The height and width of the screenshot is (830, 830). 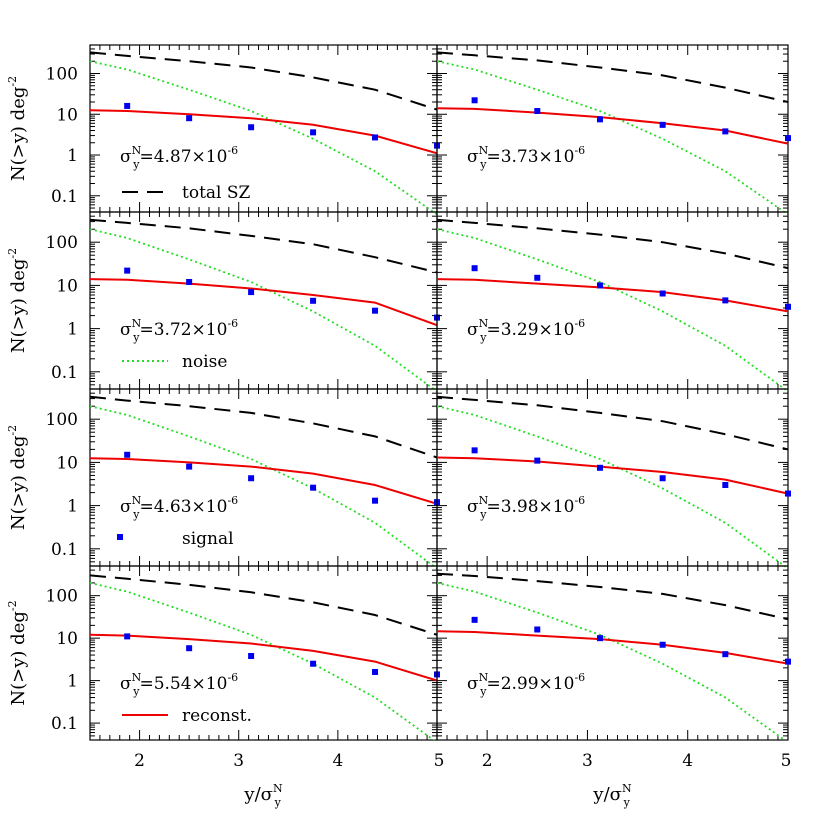 I want to click on panel-3: 0.1 1 10 100 σN y=3.72×10-6, so click(x=243, y=302).